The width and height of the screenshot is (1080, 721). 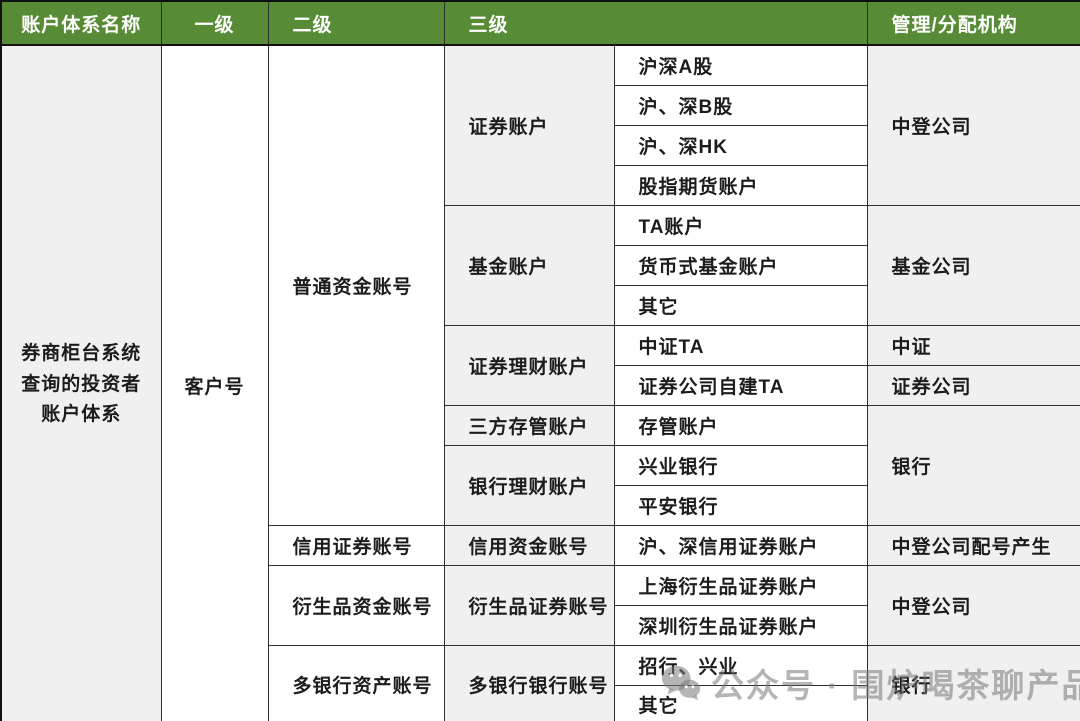 What do you see at coordinates (973, 465) in the screenshot?
I see `cell-manager-bank-1: 银行` at bounding box center [973, 465].